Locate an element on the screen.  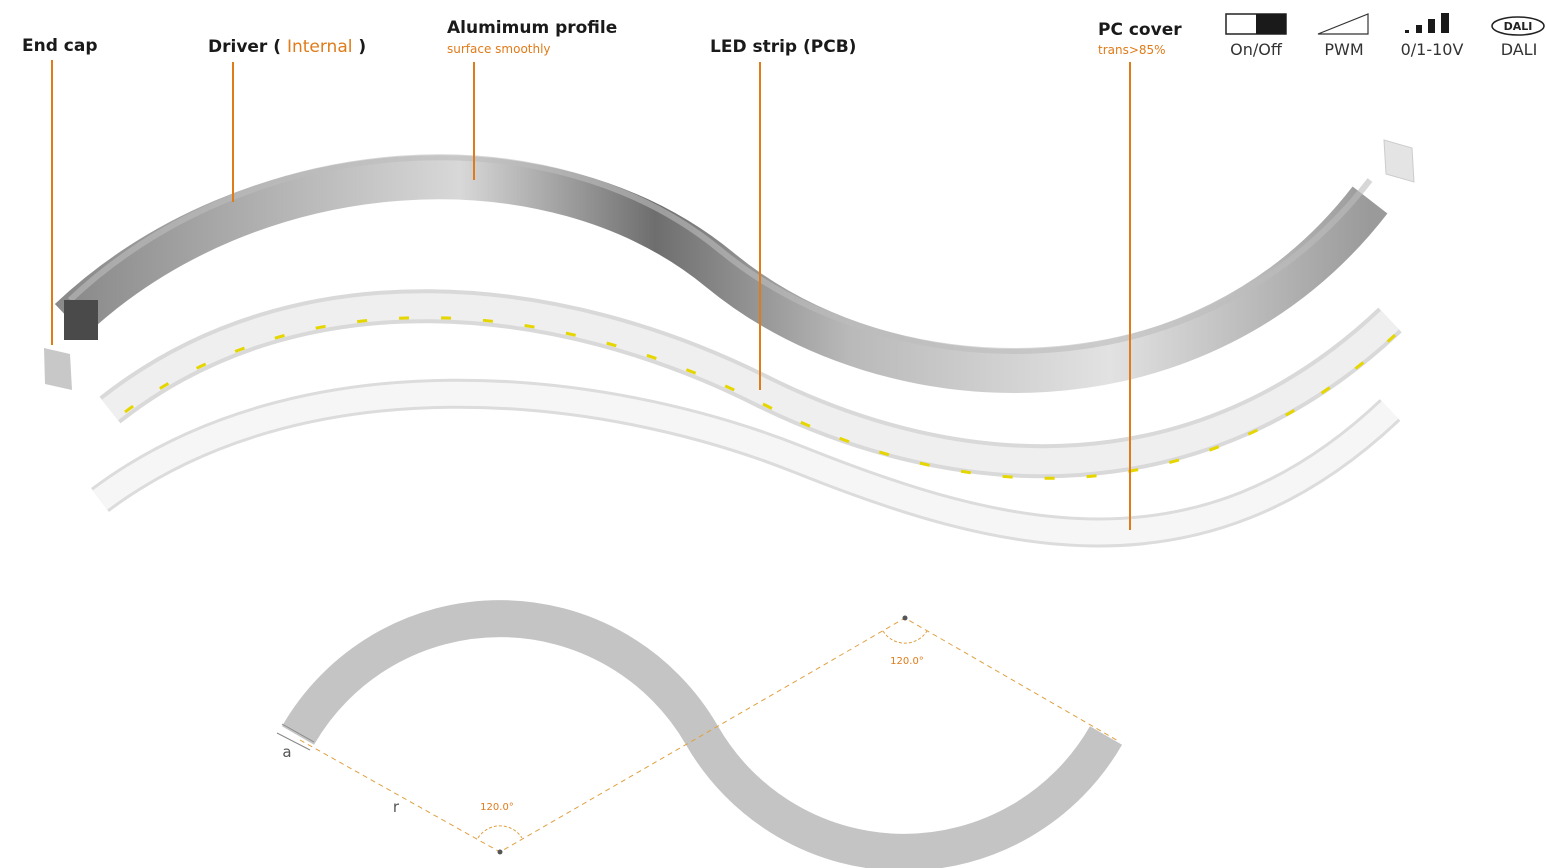
dimension-line is located at coordinates (710, 735).